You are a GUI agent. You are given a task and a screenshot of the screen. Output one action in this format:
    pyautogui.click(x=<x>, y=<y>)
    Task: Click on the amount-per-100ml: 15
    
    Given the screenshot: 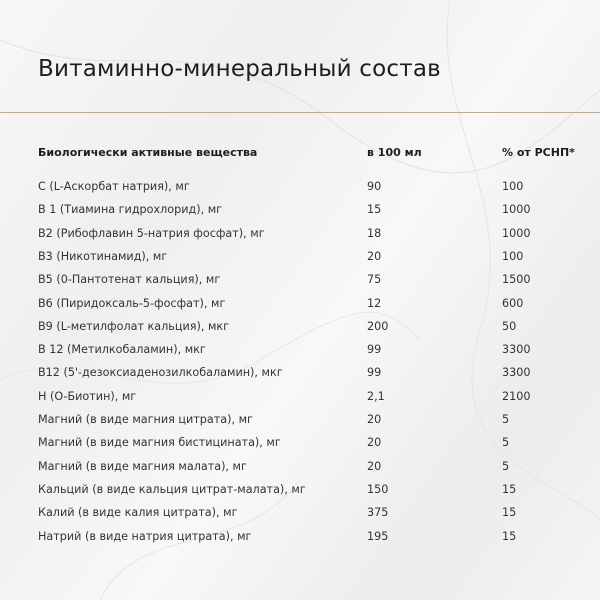 What is the action you would take?
    pyautogui.click(x=374, y=210)
    